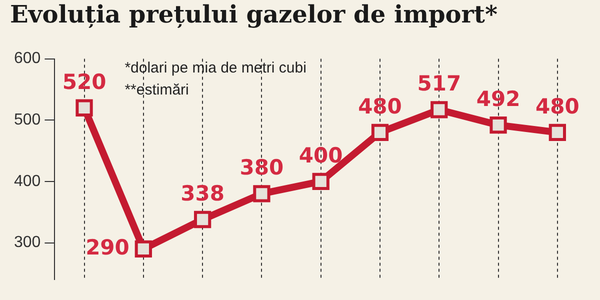 The image size is (600, 300). Describe the element at coordinates (27, 243) in the screenshot. I see `y-tick-label: 300` at that location.